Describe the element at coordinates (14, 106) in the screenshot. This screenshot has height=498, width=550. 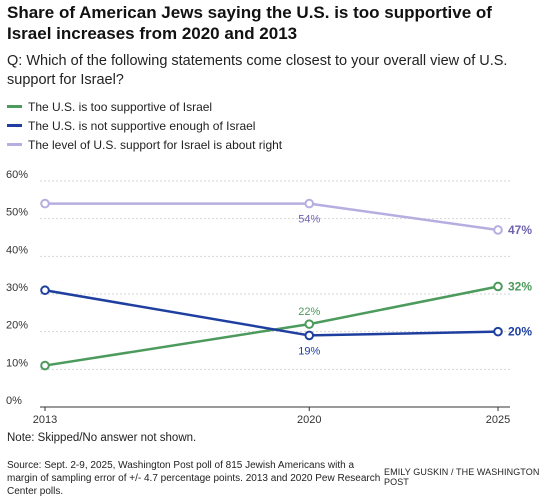
I see `legend-swatch-too-supportive` at that location.